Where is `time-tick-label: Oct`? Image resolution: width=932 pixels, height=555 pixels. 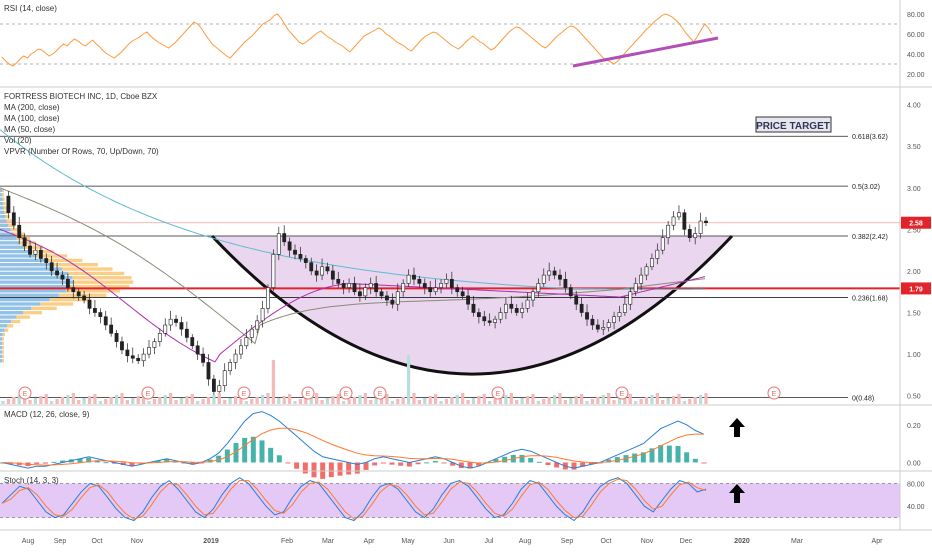 time-tick-label: Oct is located at coordinates (606, 541).